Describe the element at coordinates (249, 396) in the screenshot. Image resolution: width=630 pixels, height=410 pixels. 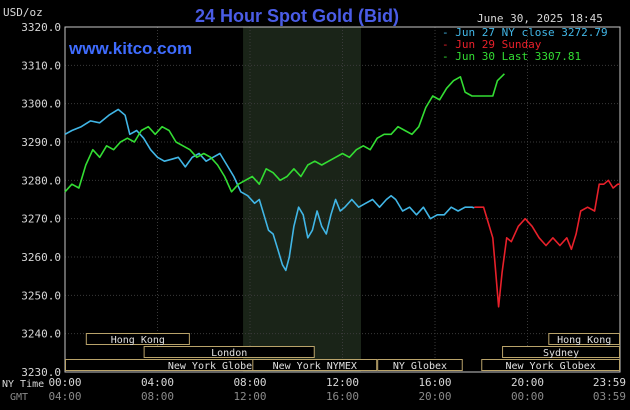
I see `x-tick-label-gmt: 12:00` at that location.